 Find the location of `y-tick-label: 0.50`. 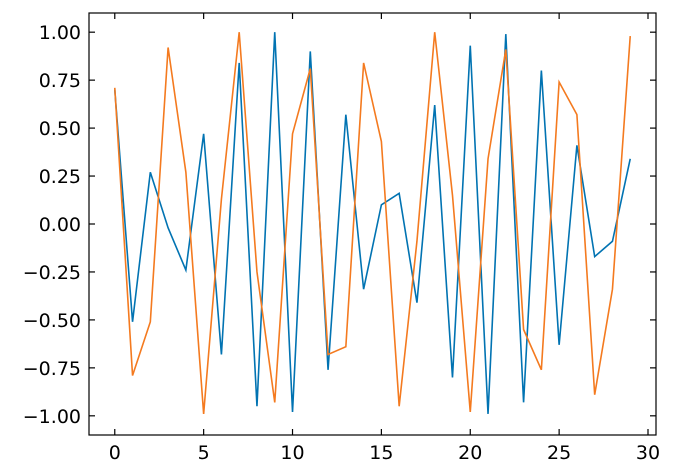

y-tick-label: 0.50 is located at coordinates (60, 129).